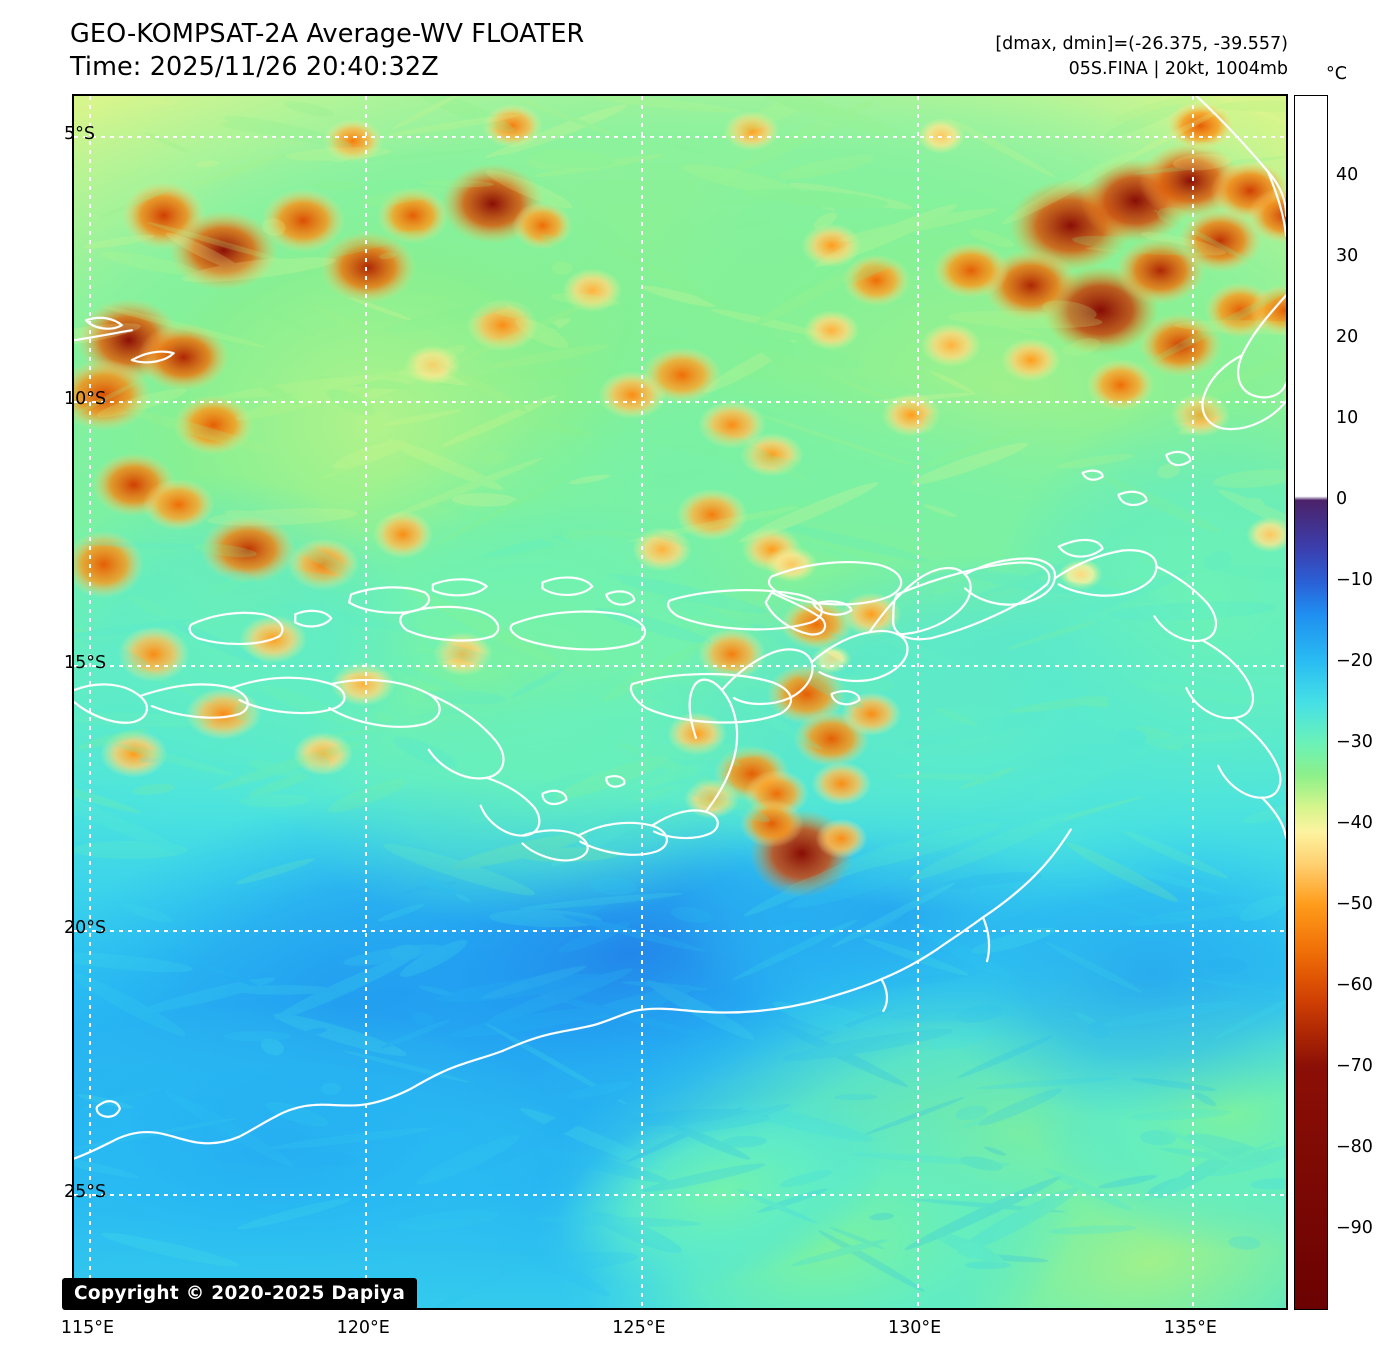  Describe the element at coordinates (363, 1328) in the screenshot. I see `x-axis-tick: 120°E` at that location.